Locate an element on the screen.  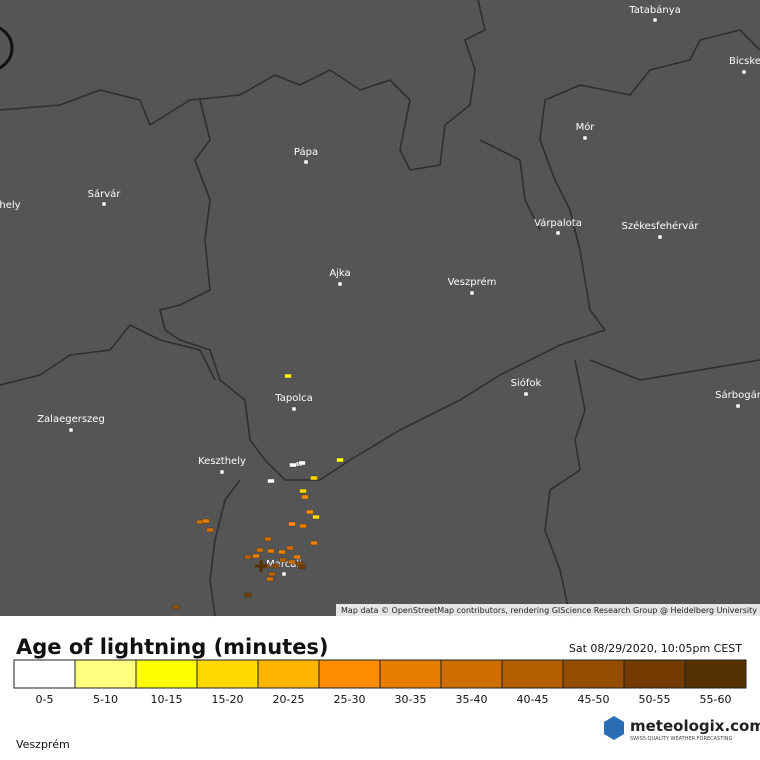
strike-cross is located at coordinates (261, 566).